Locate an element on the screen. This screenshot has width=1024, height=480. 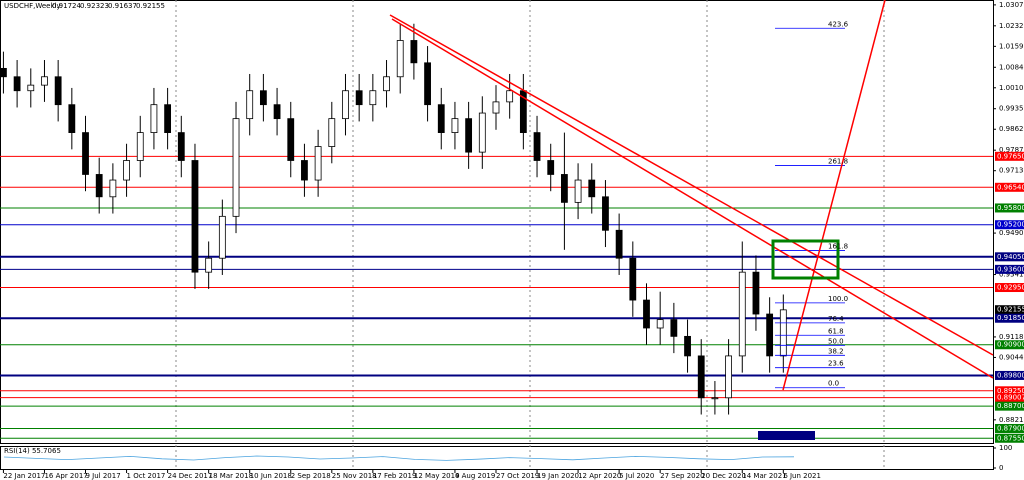
x-tick-label: 17 Feb 2019 is located at coordinates (395, 476).